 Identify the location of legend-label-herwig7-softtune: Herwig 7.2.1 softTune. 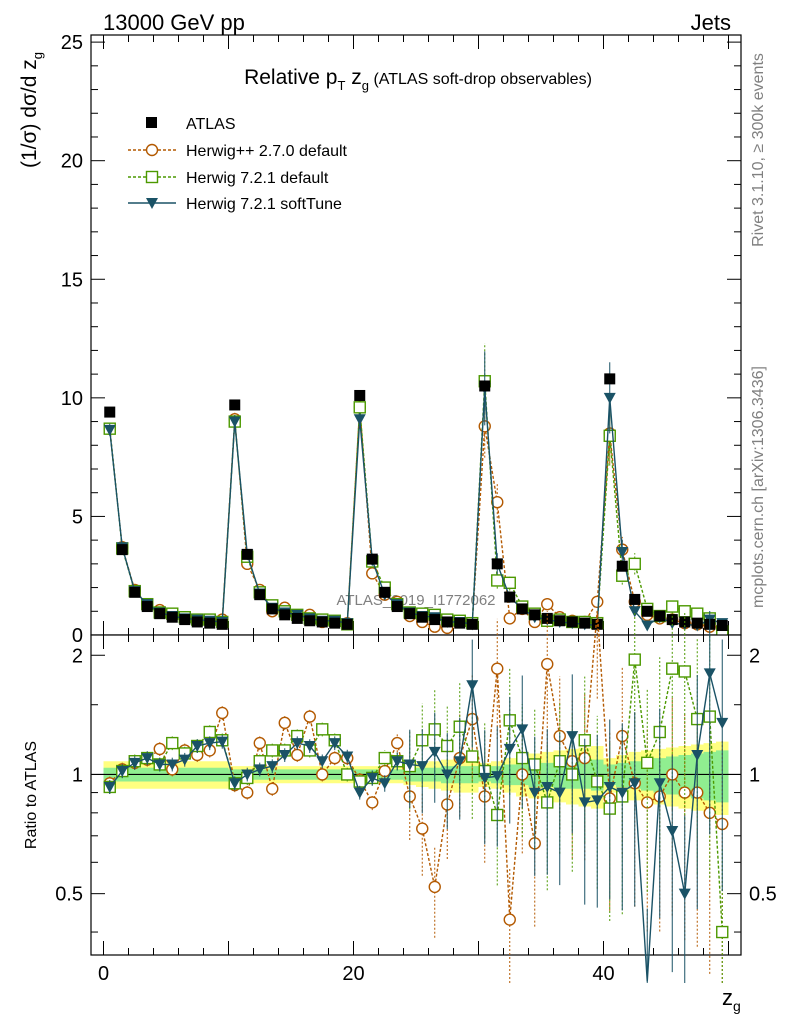
(264, 204).